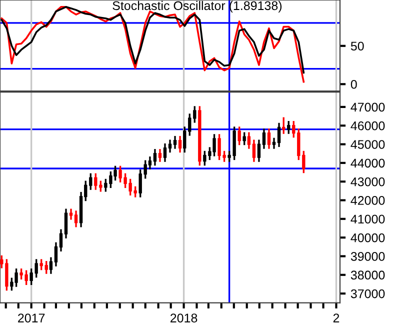  Describe the element at coordinates (353, 84) in the screenshot. I see `y-tick-label: 0` at that location.